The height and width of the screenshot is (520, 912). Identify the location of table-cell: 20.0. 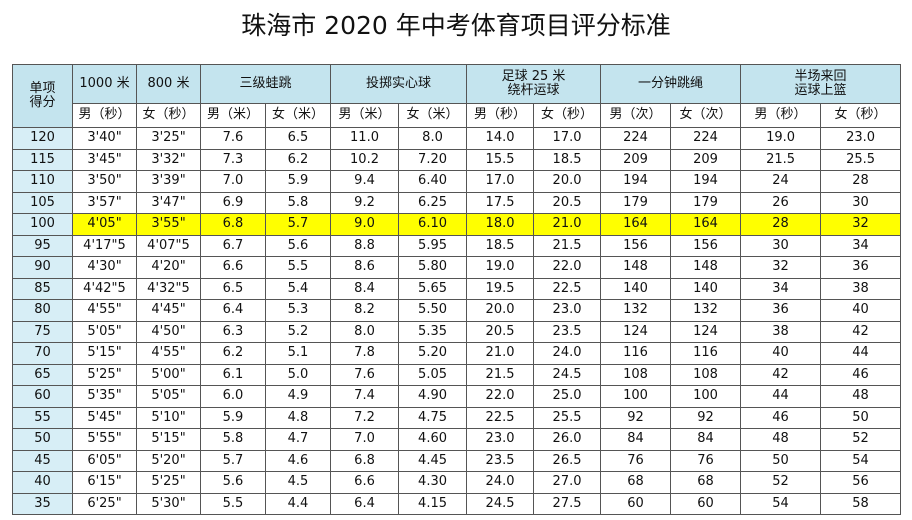
(500, 310).